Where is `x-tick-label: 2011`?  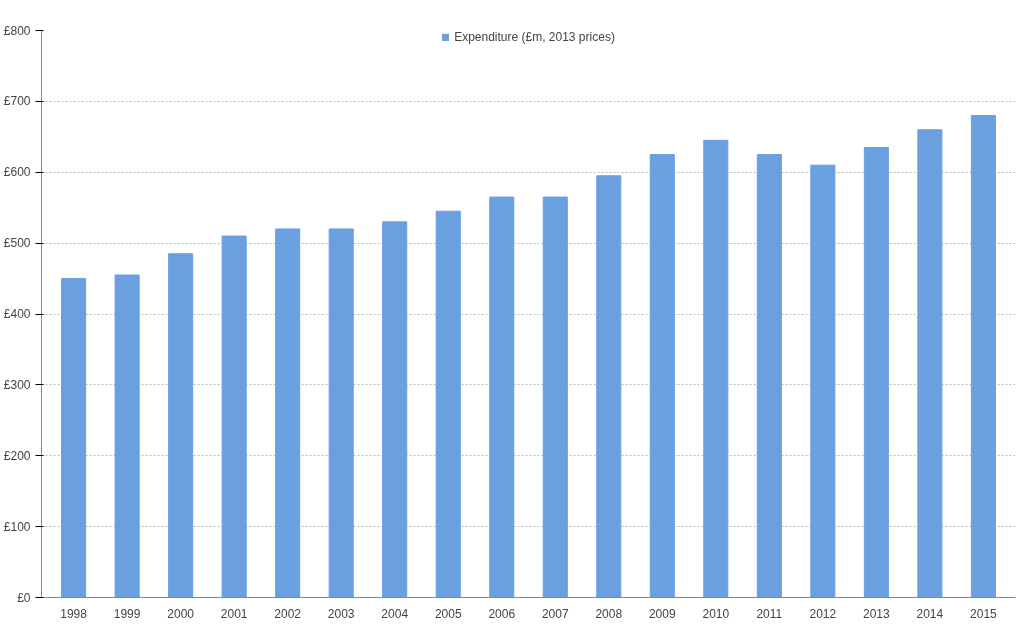
x-tick-label: 2011 is located at coordinates (769, 613).